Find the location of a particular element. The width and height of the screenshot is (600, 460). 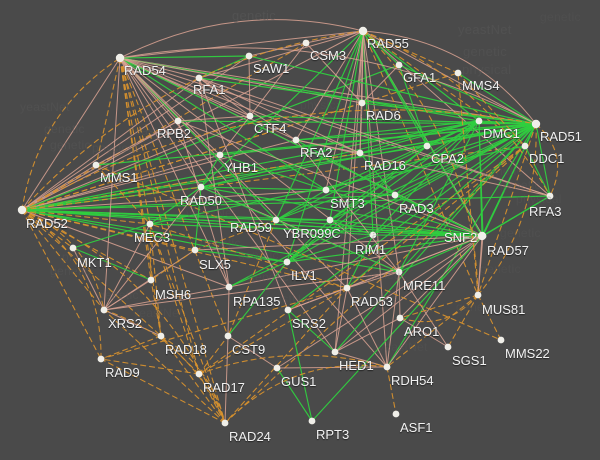

node-mms1 is located at coordinates (96, 165).